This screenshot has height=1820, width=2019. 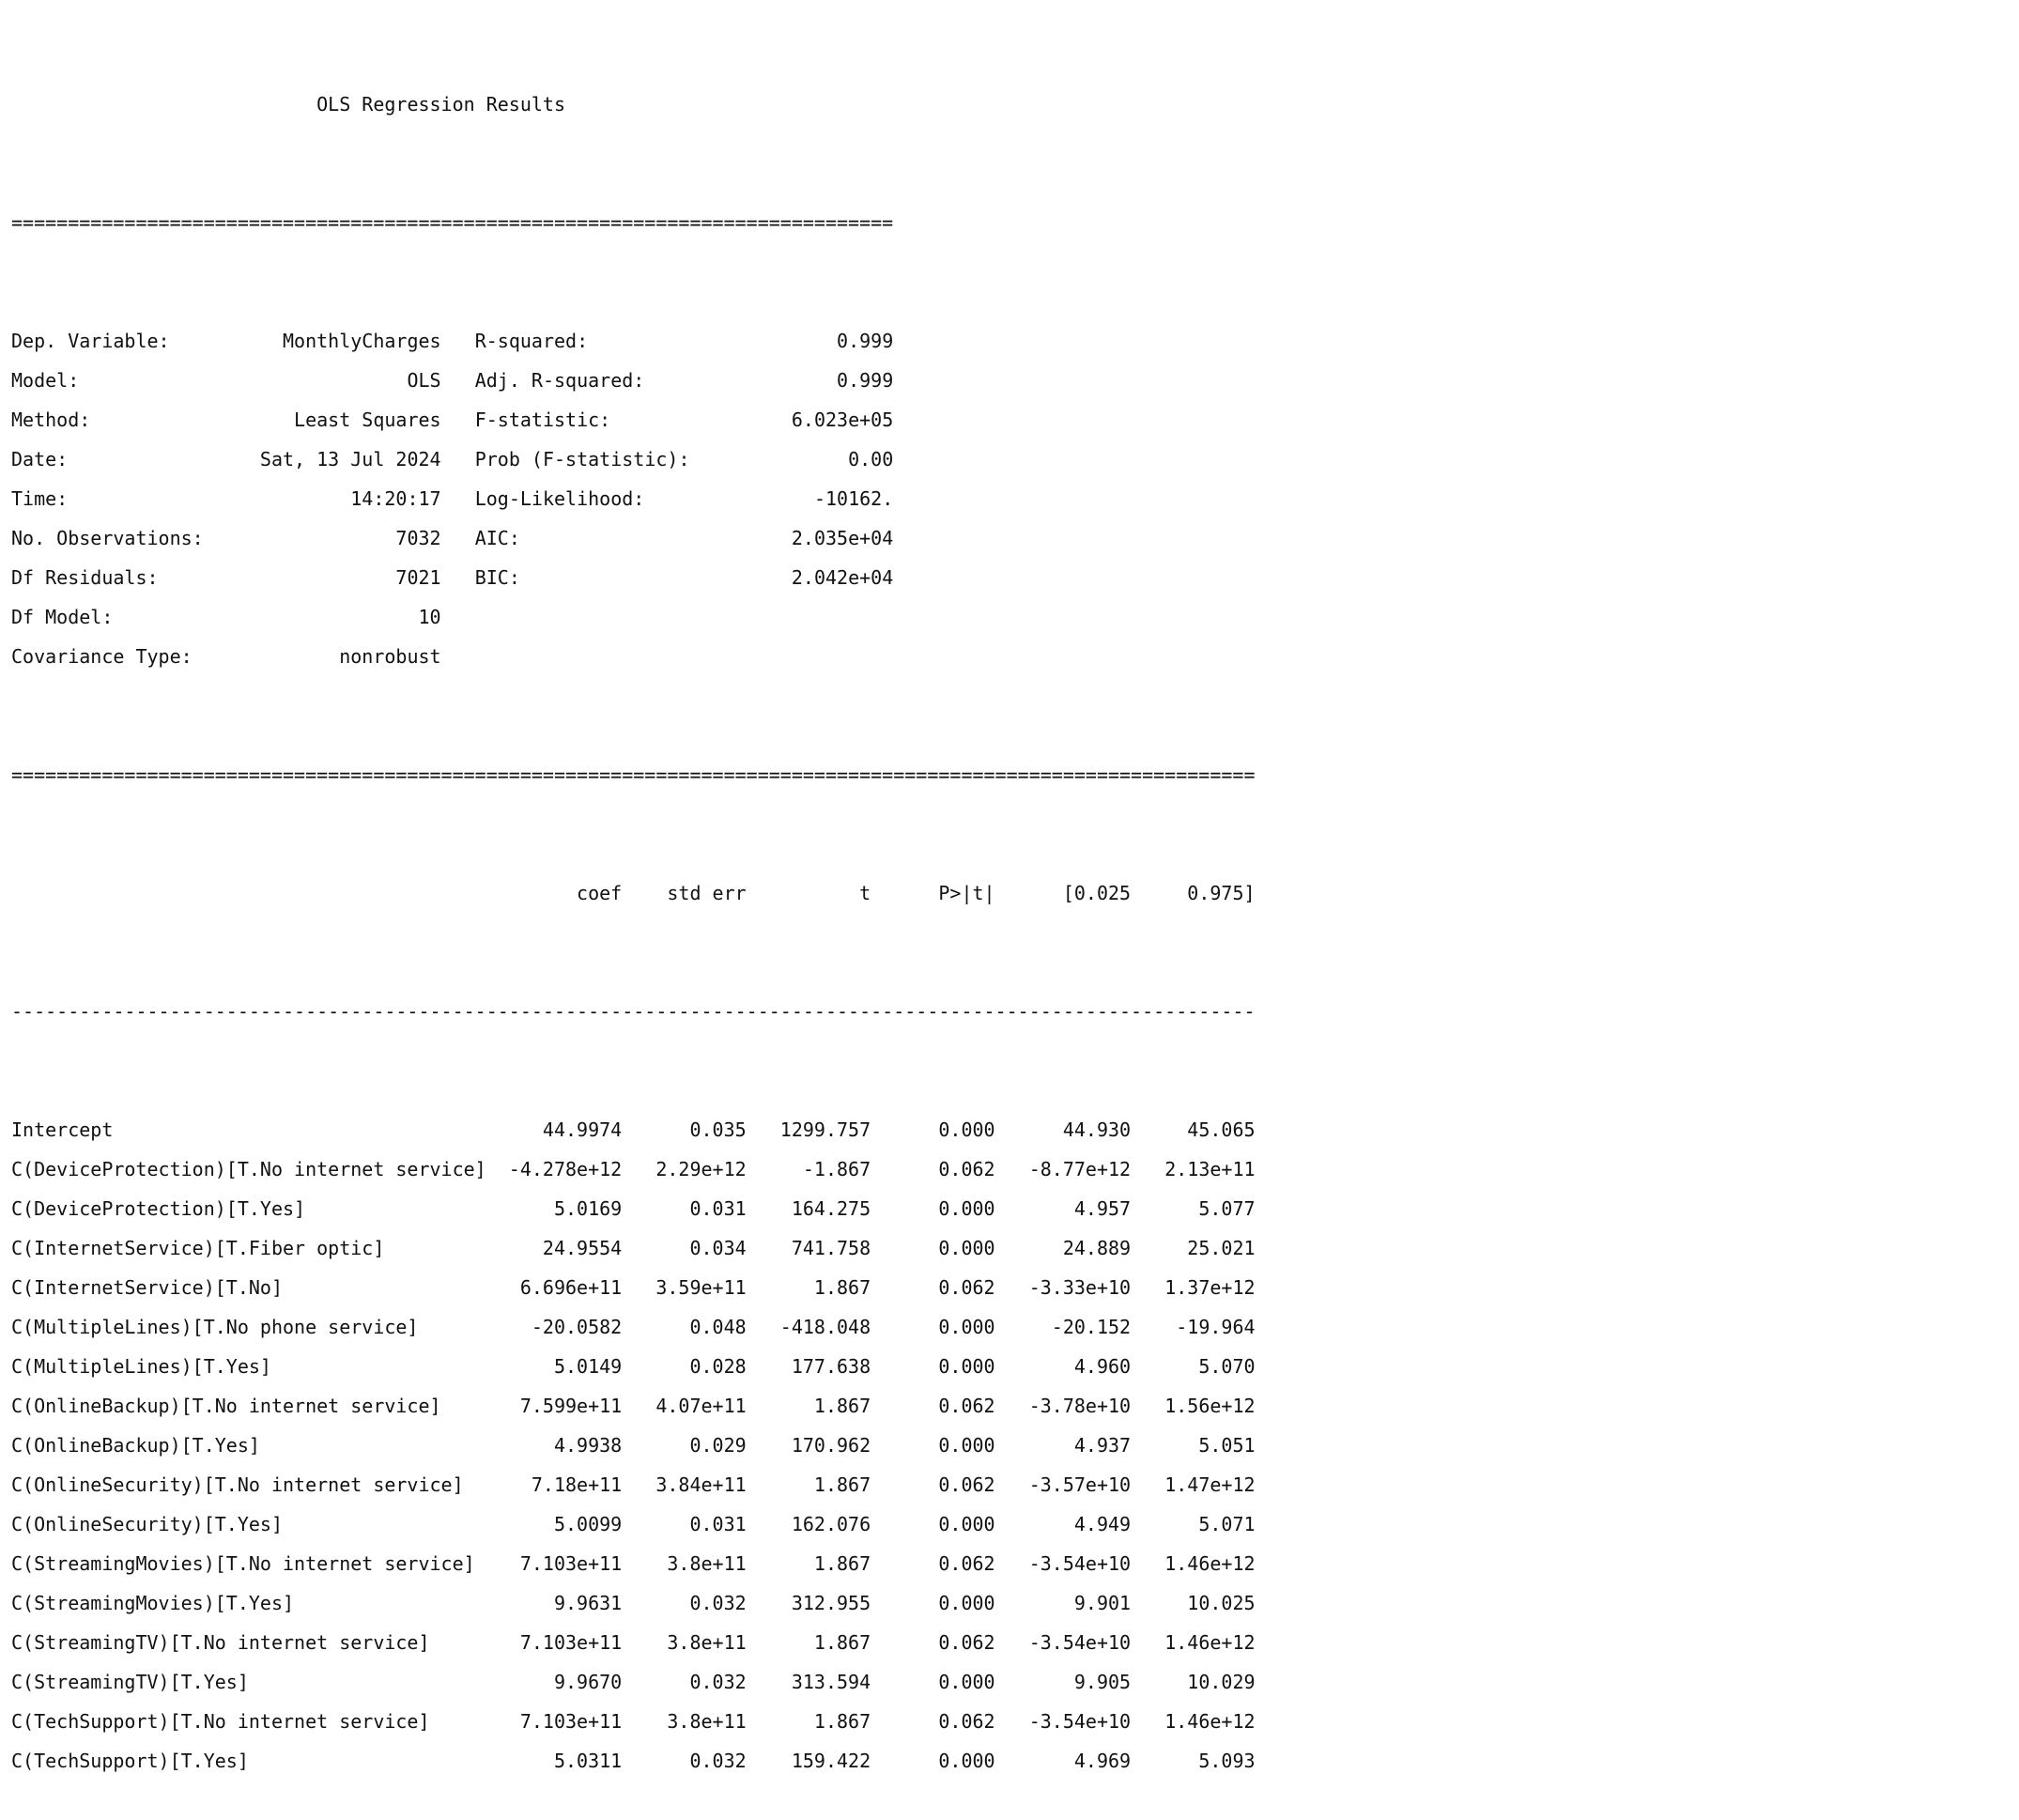 What do you see at coordinates (684, 1524) in the screenshot?
I see `coef-std-err: 0.031` at bounding box center [684, 1524].